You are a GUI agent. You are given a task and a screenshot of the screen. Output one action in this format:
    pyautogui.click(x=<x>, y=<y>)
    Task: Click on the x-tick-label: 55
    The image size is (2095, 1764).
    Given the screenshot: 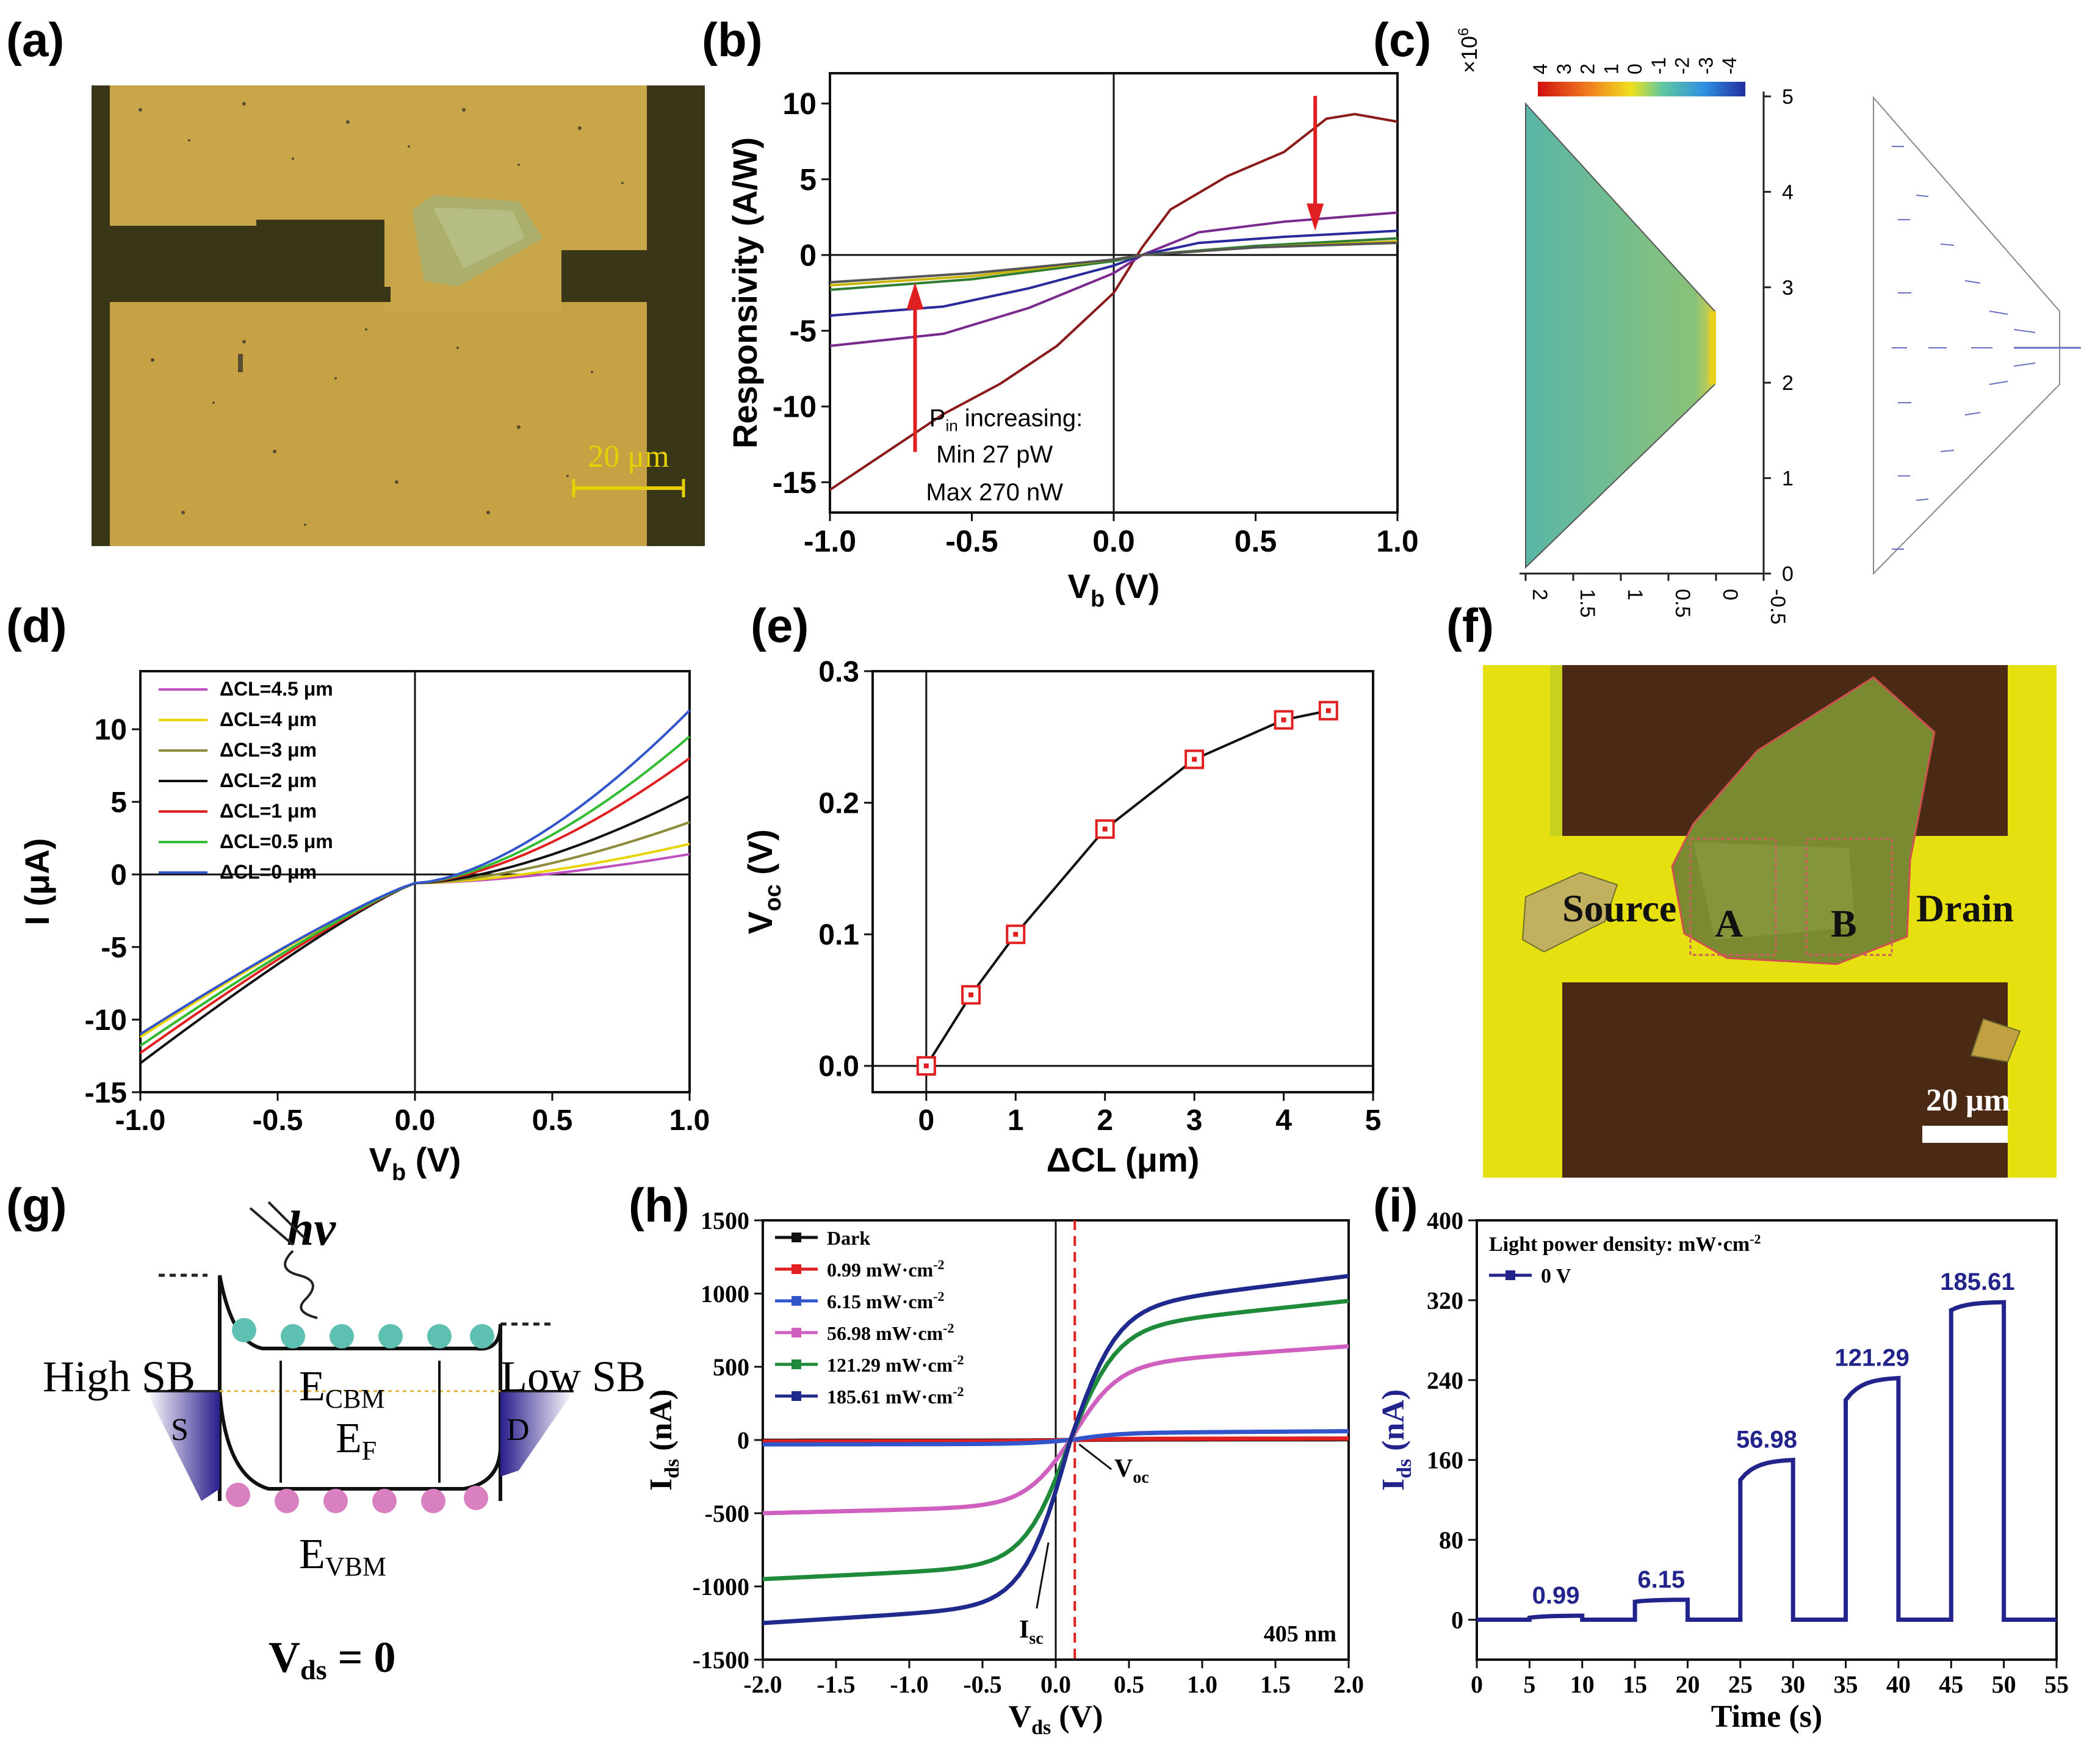 What is the action you would take?
    pyautogui.click(x=2056, y=1684)
    